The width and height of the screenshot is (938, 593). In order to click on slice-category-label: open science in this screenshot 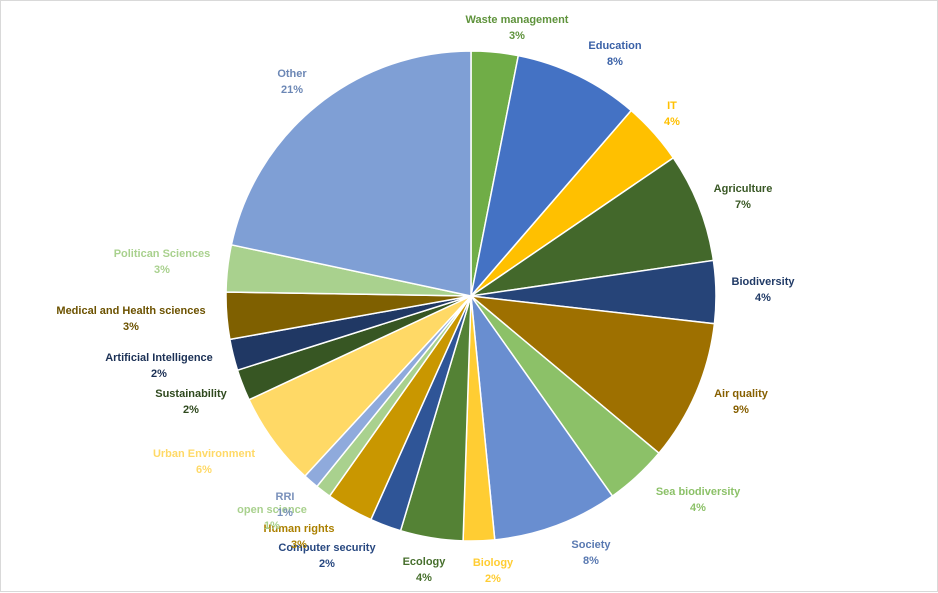, I will do `click(272, 510)`.